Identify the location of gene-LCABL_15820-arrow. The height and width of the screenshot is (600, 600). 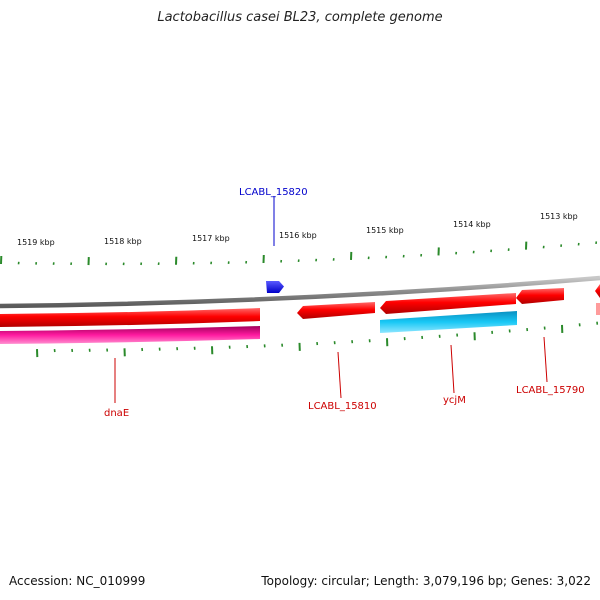
(275, 287).